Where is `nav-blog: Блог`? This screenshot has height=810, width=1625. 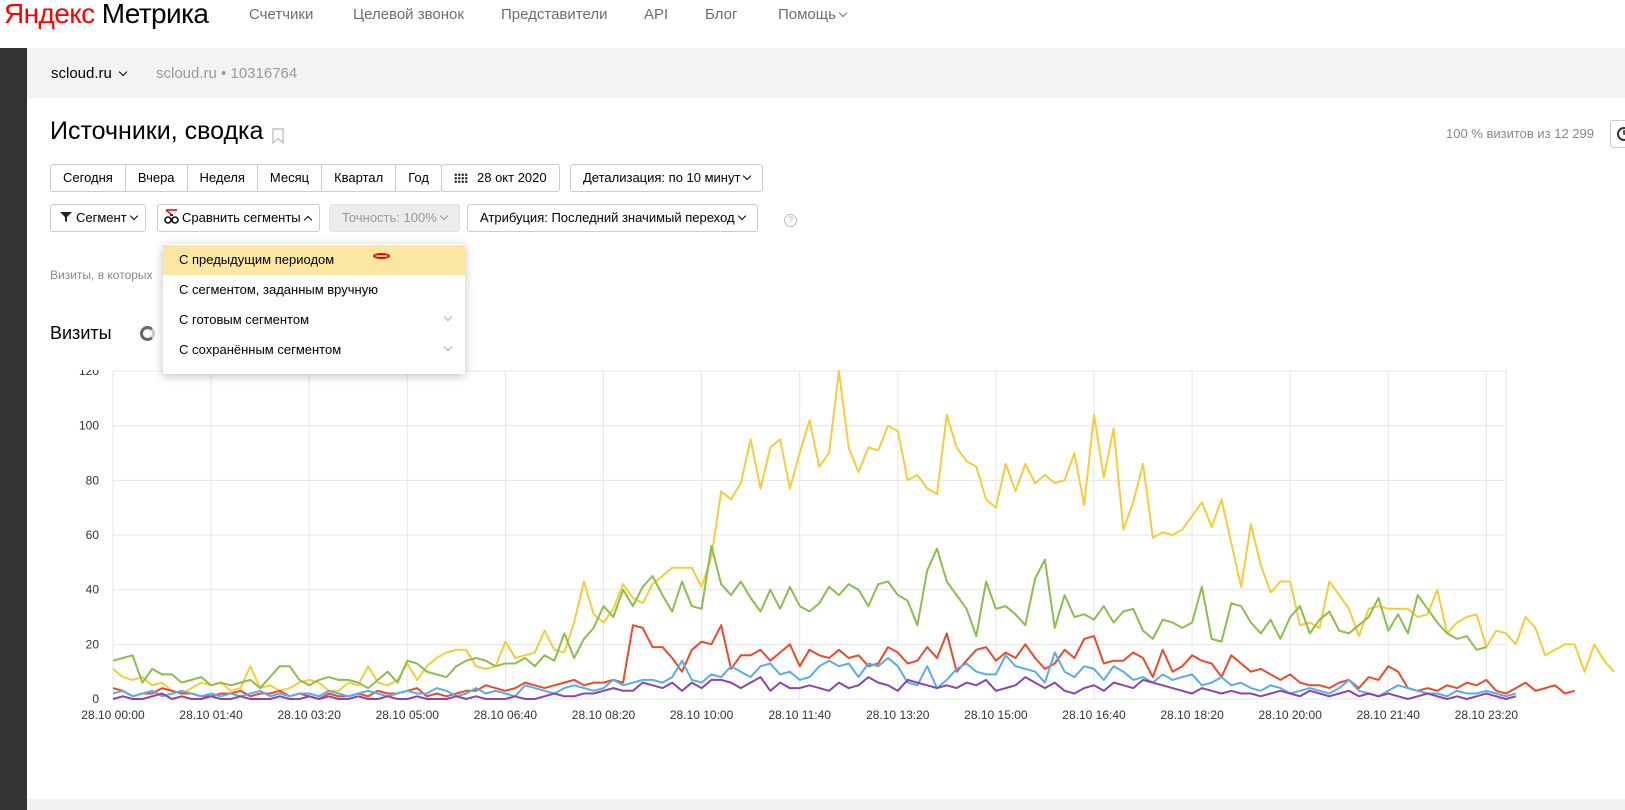 nav-blog: Блог is located at coordinates (721, 14).